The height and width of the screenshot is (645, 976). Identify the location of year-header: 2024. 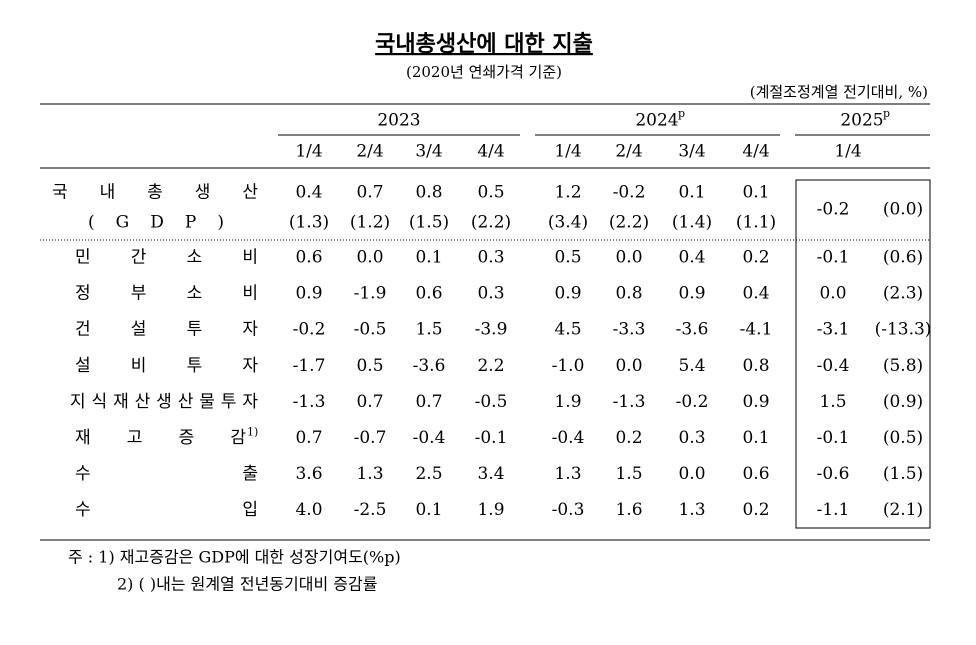
(656, 121).